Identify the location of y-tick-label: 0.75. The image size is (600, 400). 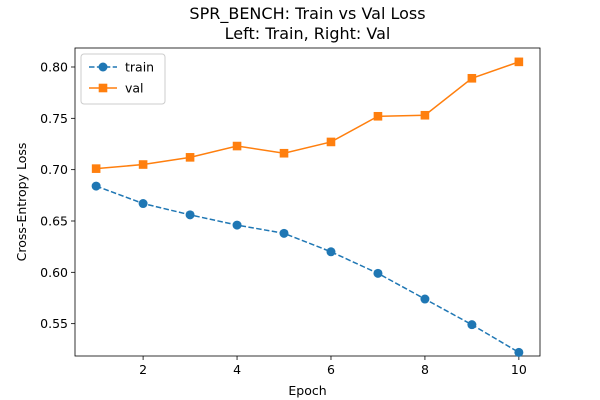
(54, 118).